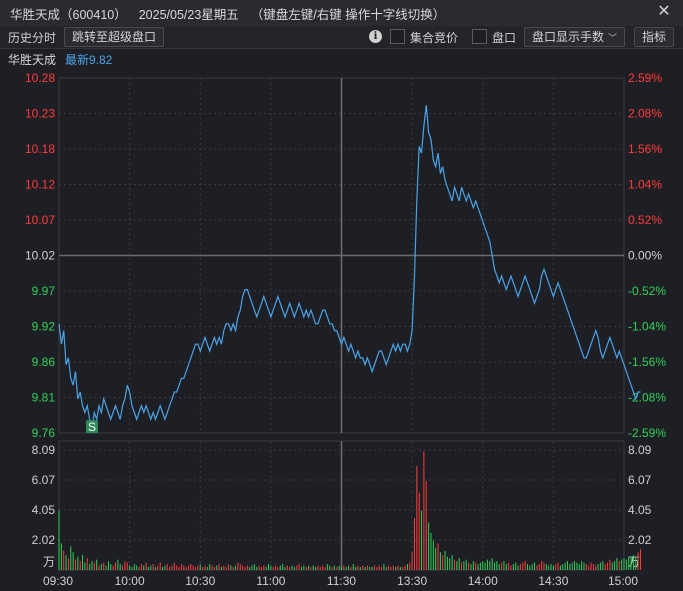  I want to click on time-tick-label: 09:30, so click(58, 581).